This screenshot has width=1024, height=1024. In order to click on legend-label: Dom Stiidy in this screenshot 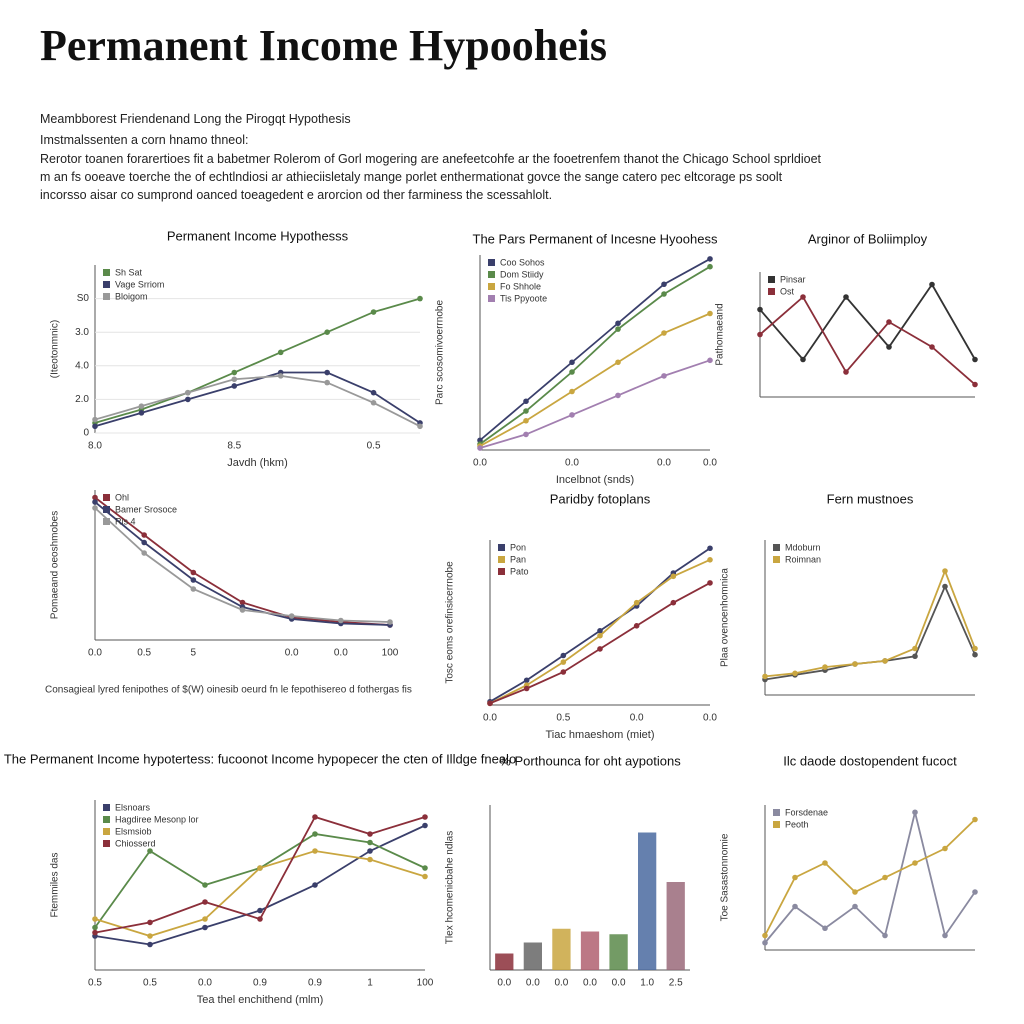, I will do `click(522, 274)`.